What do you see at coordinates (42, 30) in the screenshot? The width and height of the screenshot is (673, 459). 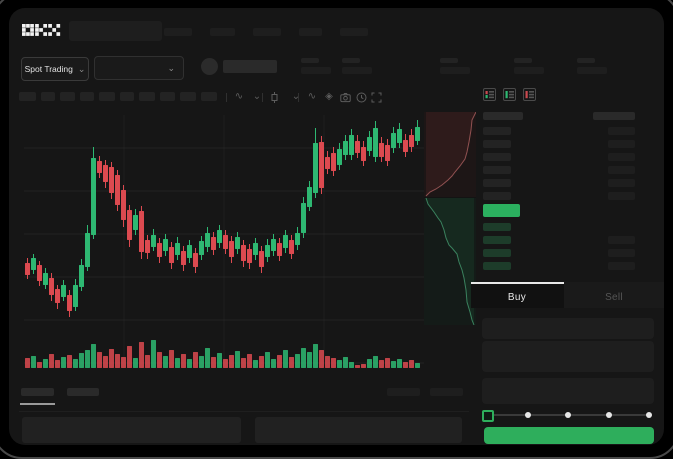 I see `okx-logo-icon` at bounding box center [42, 30].